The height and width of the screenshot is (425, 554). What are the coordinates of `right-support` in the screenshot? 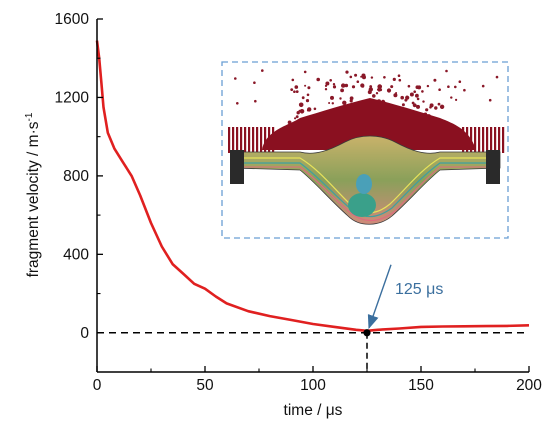 It's located at (493, 167).